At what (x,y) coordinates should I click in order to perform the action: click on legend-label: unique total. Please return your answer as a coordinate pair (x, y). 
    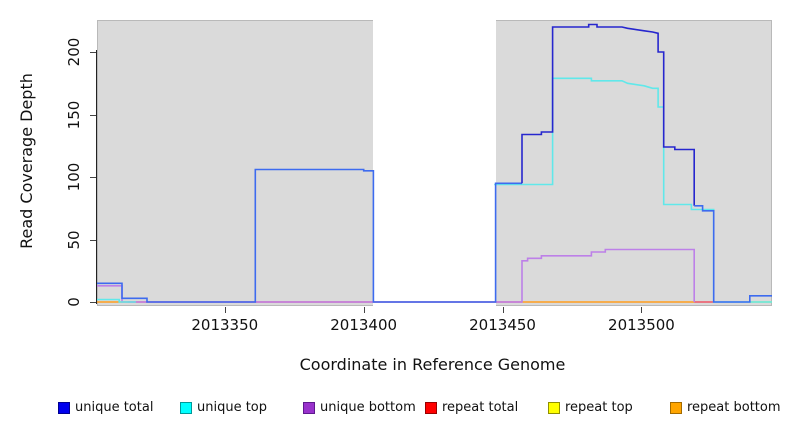
    Looking at the image, I should click on (114, 407).